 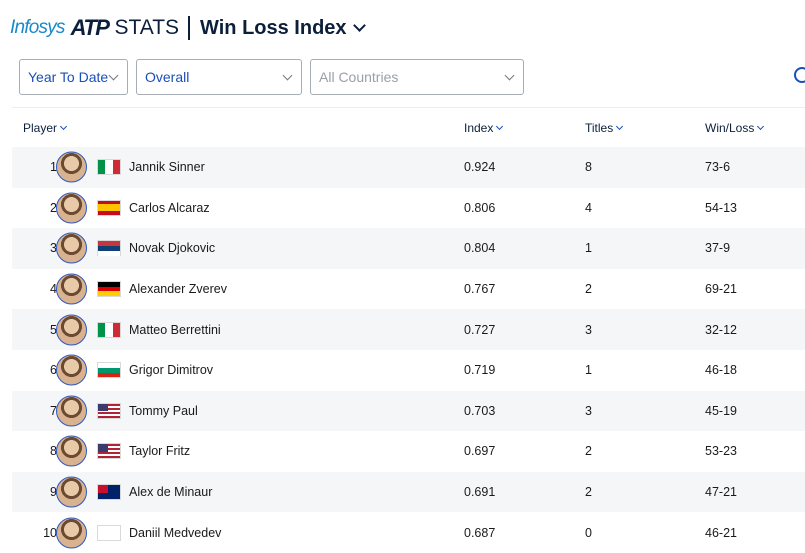 I want to click on player-titles: 4, so click(x=588, y=207).